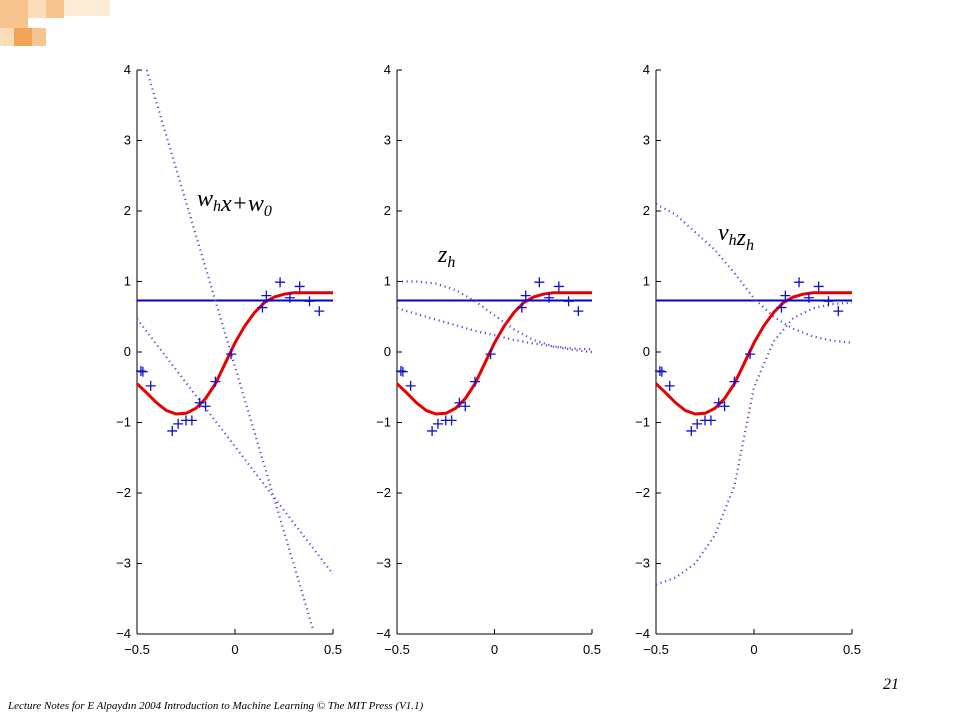 The height and width of the screenshot is (720, 960). I want to click on deco-bar, so click(87, 8).